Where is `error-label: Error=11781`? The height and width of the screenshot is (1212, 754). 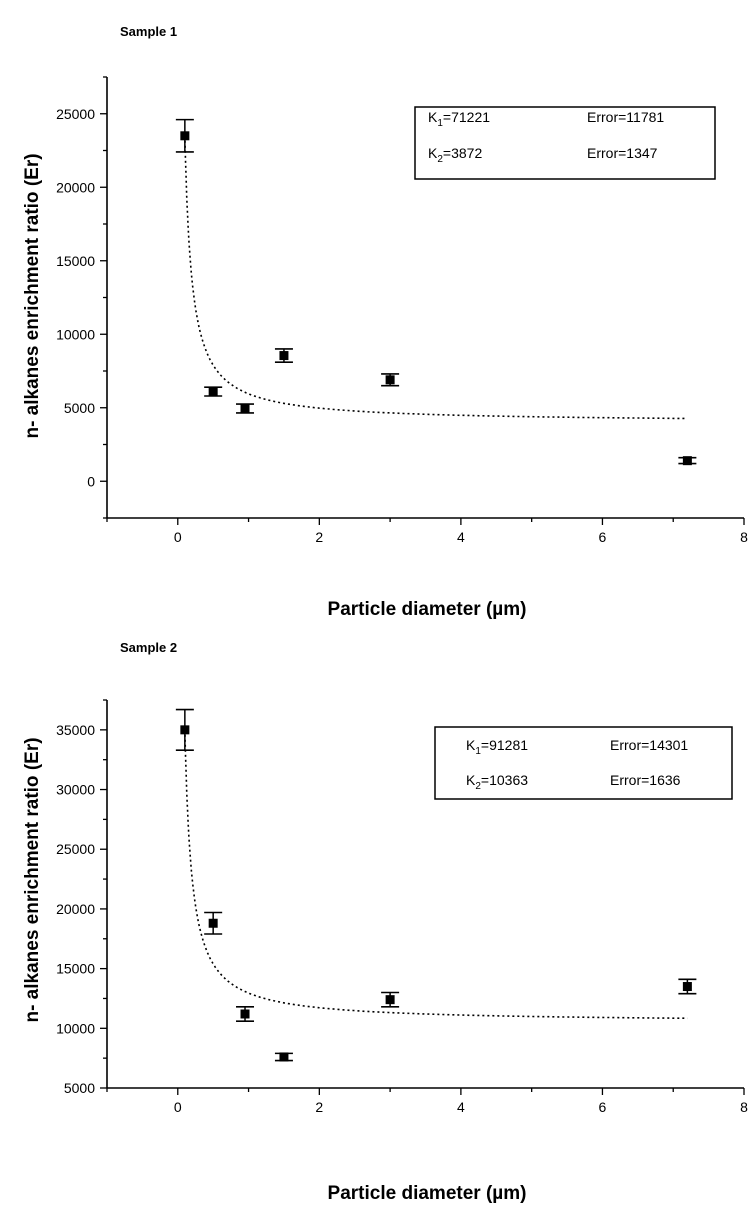
error-label: Error=11781 is located at coordinates (625, 117).